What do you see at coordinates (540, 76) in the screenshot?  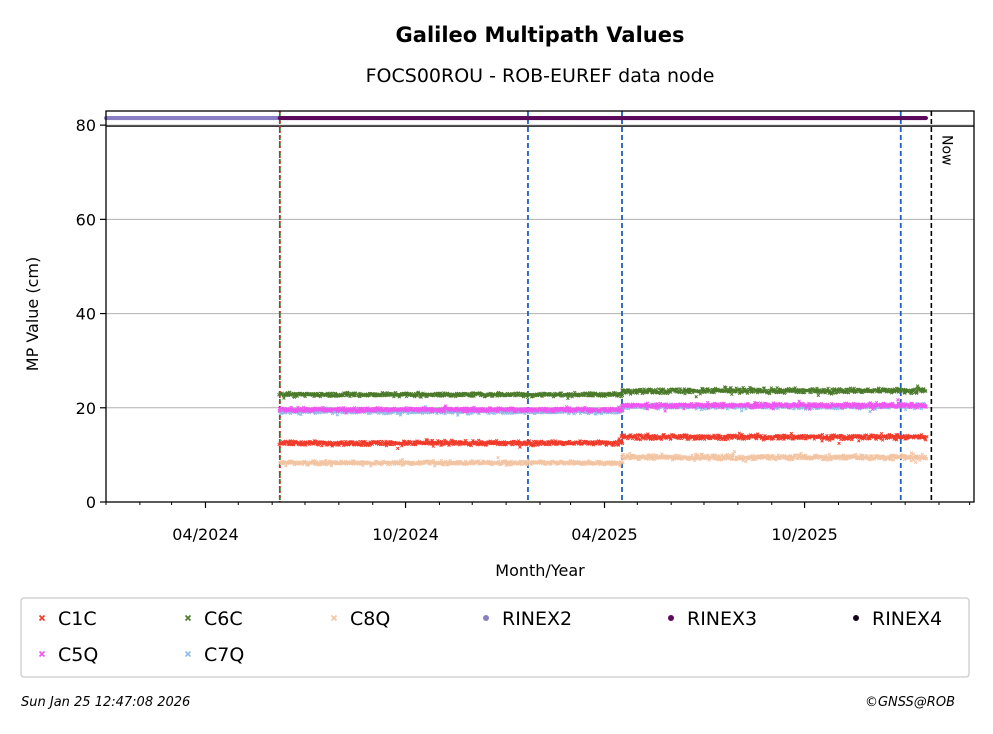 I see `chart-subtitle: FOCS00ROU - ROB-EUREF data node` at bounding box center [540, 76].